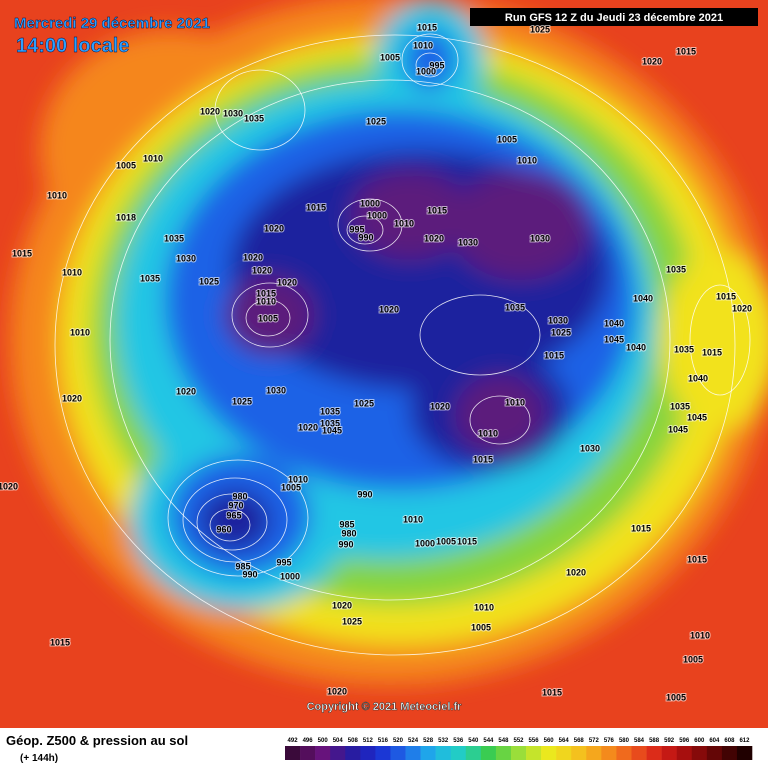  Describe the element at coordinates (503, 741) in the screenshot. I see `colorbar-tick-label: 548` at that location.